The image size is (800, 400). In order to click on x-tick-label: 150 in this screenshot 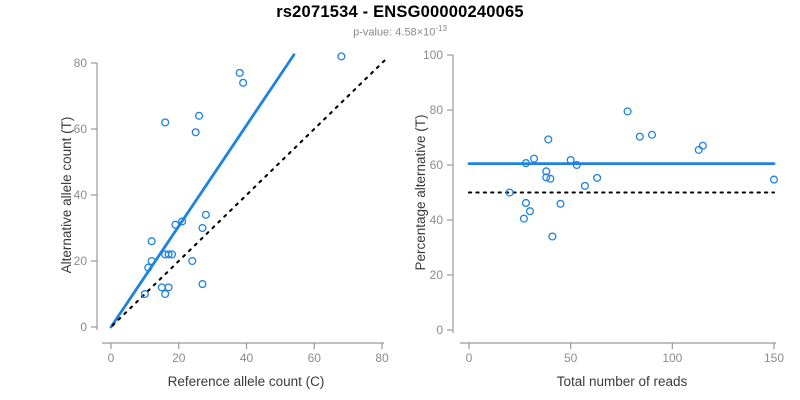, I will do `click(774, 358)`.